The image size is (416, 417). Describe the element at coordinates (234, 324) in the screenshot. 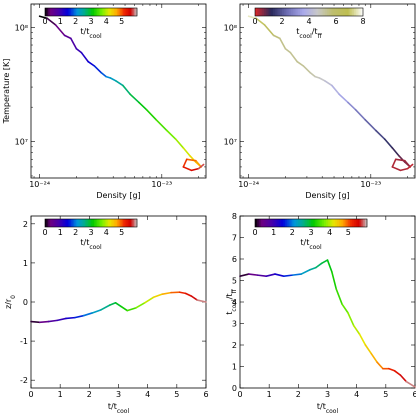

I see `y-tick-label: 3` at that location.